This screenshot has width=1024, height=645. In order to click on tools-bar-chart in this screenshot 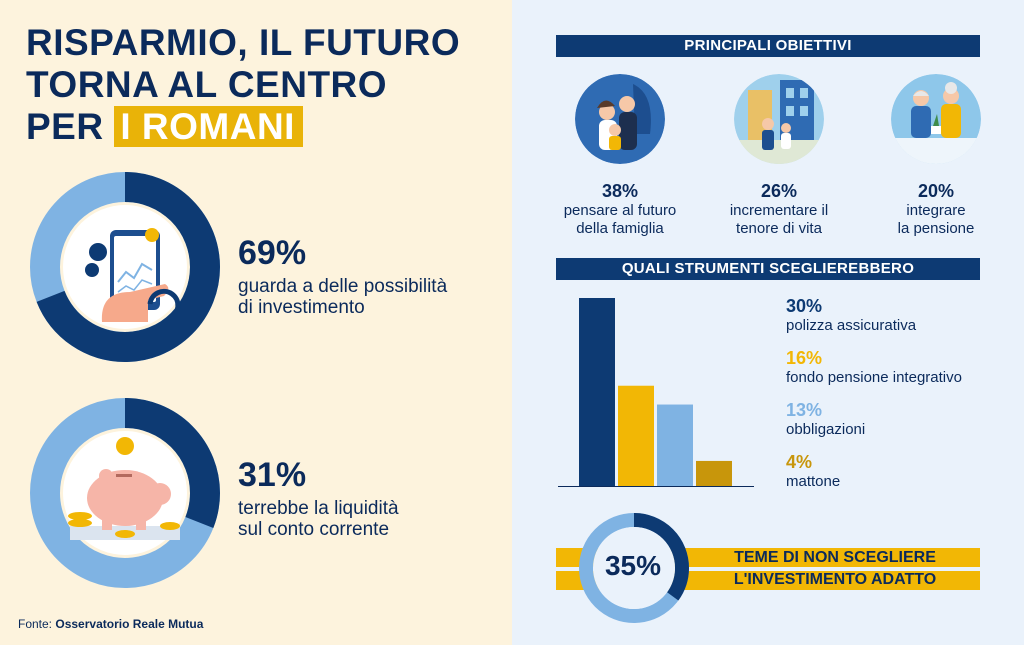, I will do `click(656, 392)`.